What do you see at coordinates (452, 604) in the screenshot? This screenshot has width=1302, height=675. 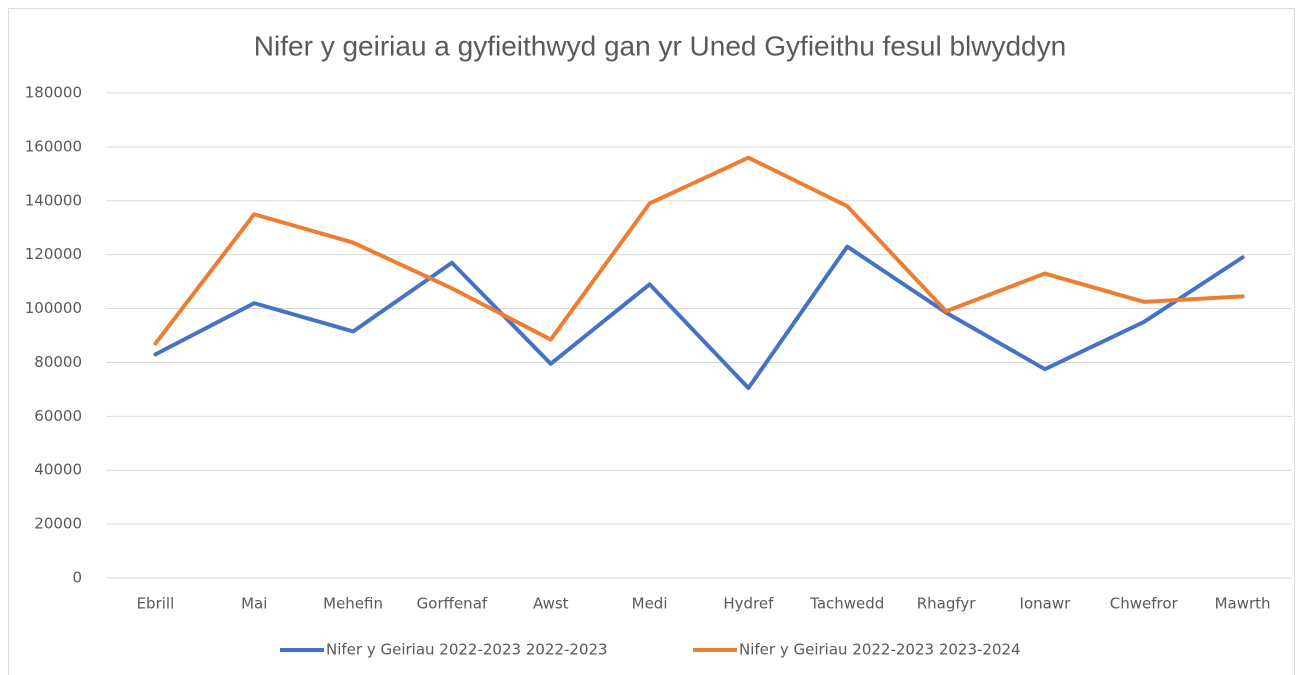 I see `x-tick-label: Gorffenaf` at bounding box center [452, 604].